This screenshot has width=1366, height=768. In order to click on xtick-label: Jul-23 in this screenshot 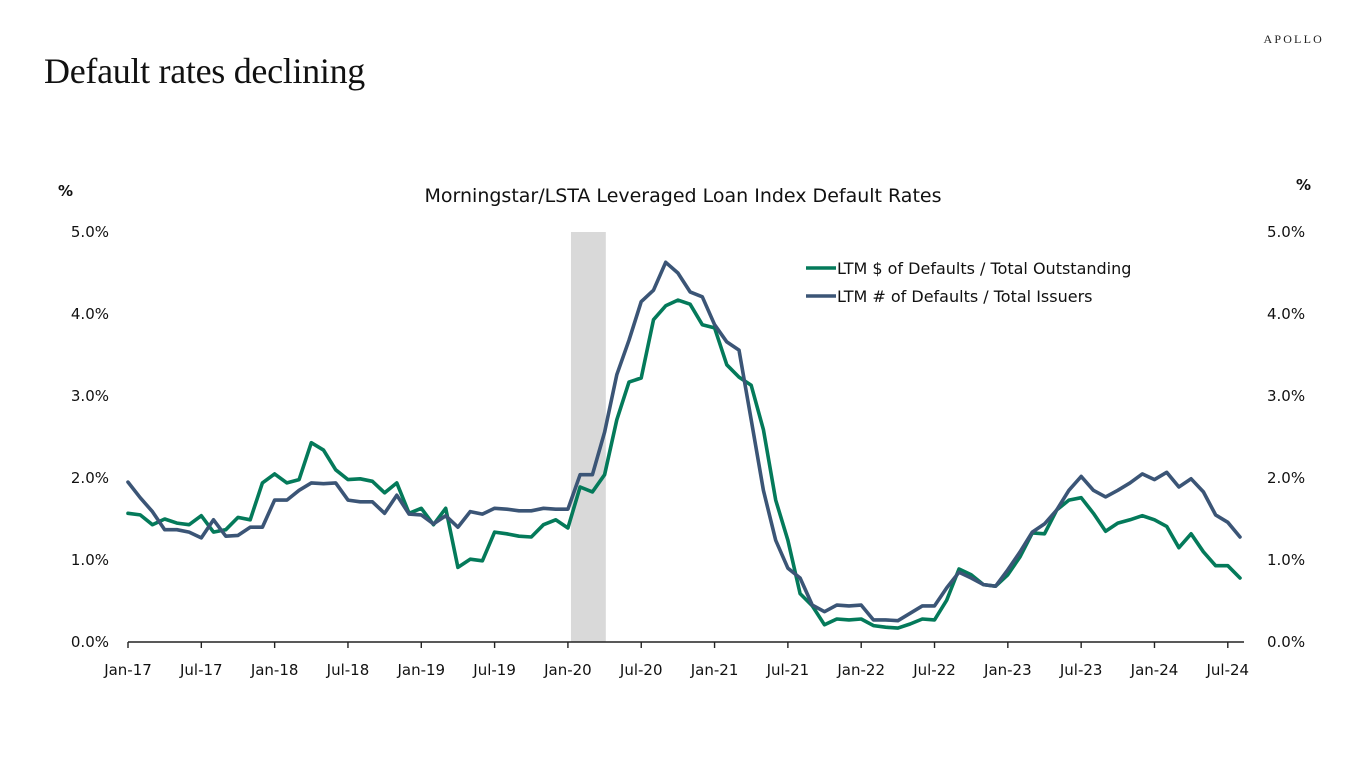, I will do `click(1081, 670)`.